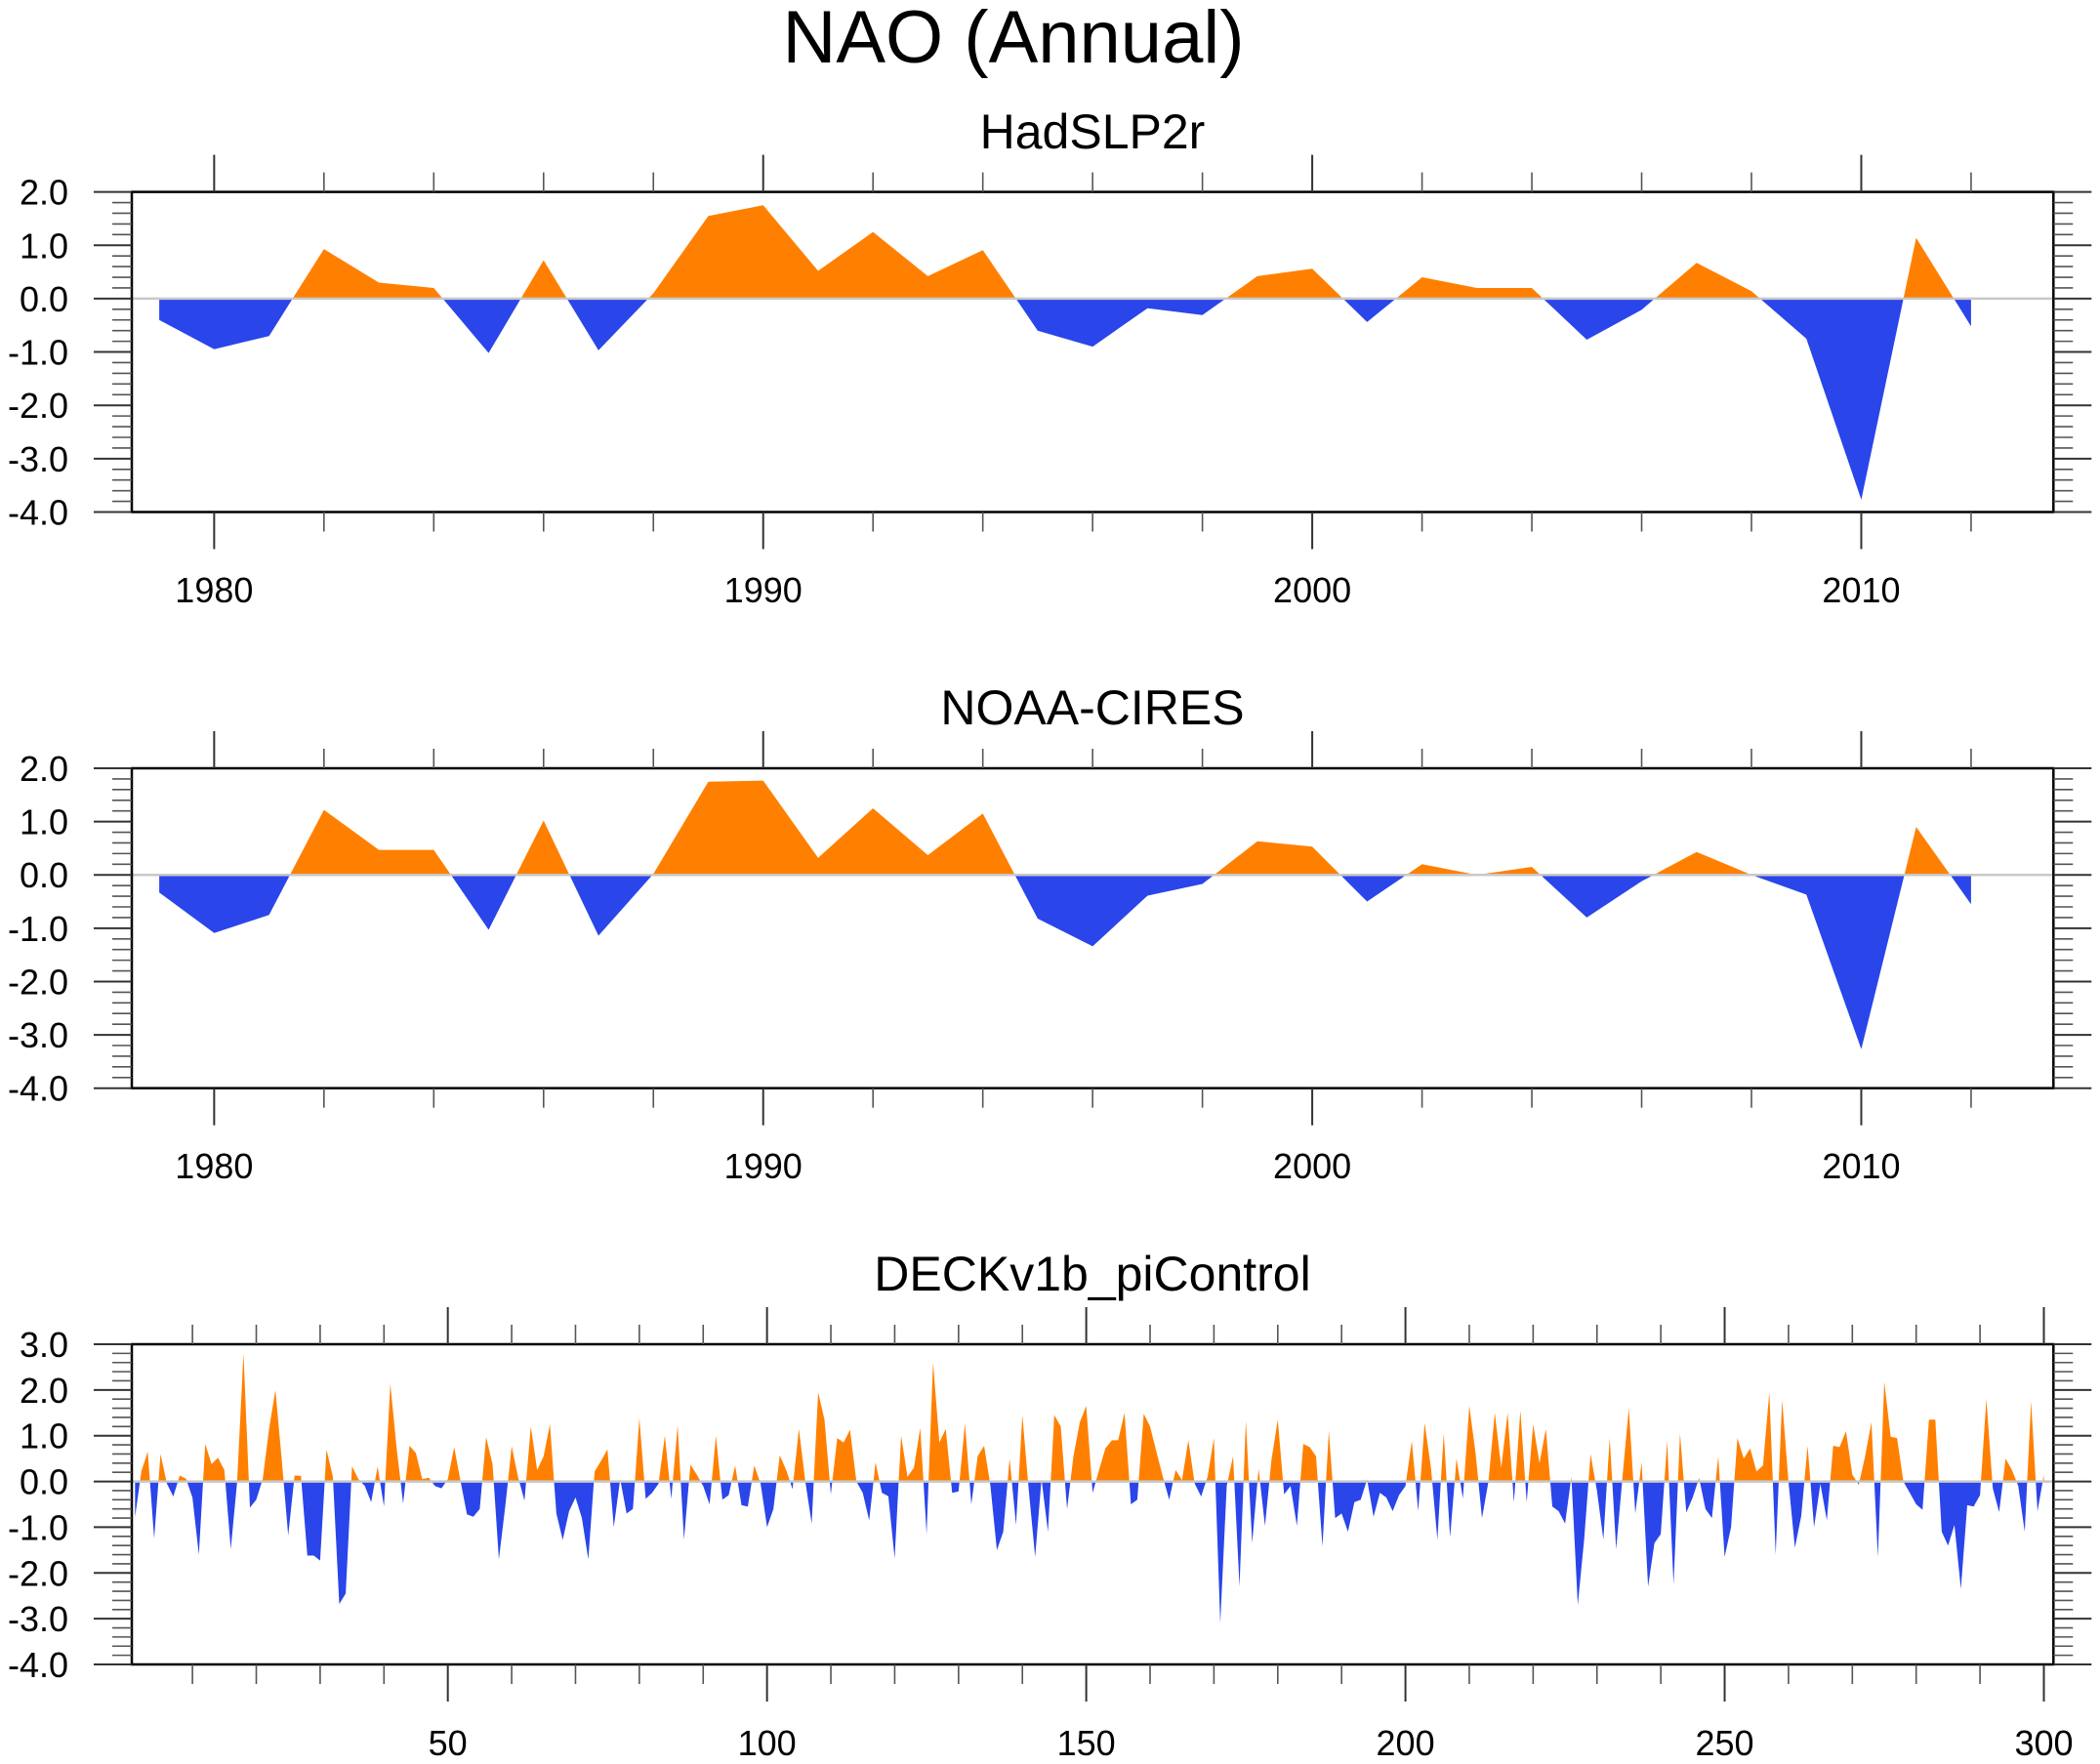  What do you see at coordinates (1089, 1488) in the screenshot?
I see `area-fills` at bounding box center [1089, 1488].